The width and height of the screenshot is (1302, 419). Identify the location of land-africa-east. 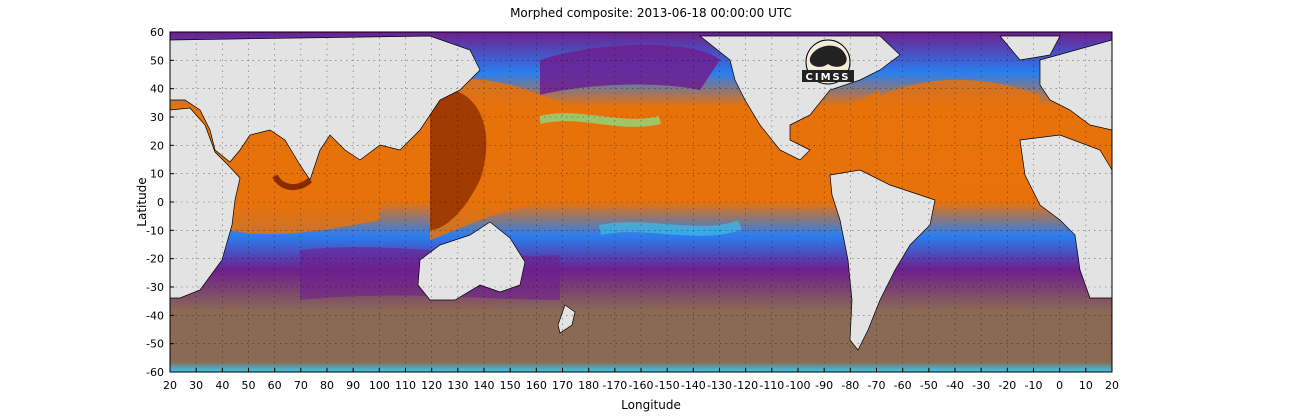
(1065, 216).